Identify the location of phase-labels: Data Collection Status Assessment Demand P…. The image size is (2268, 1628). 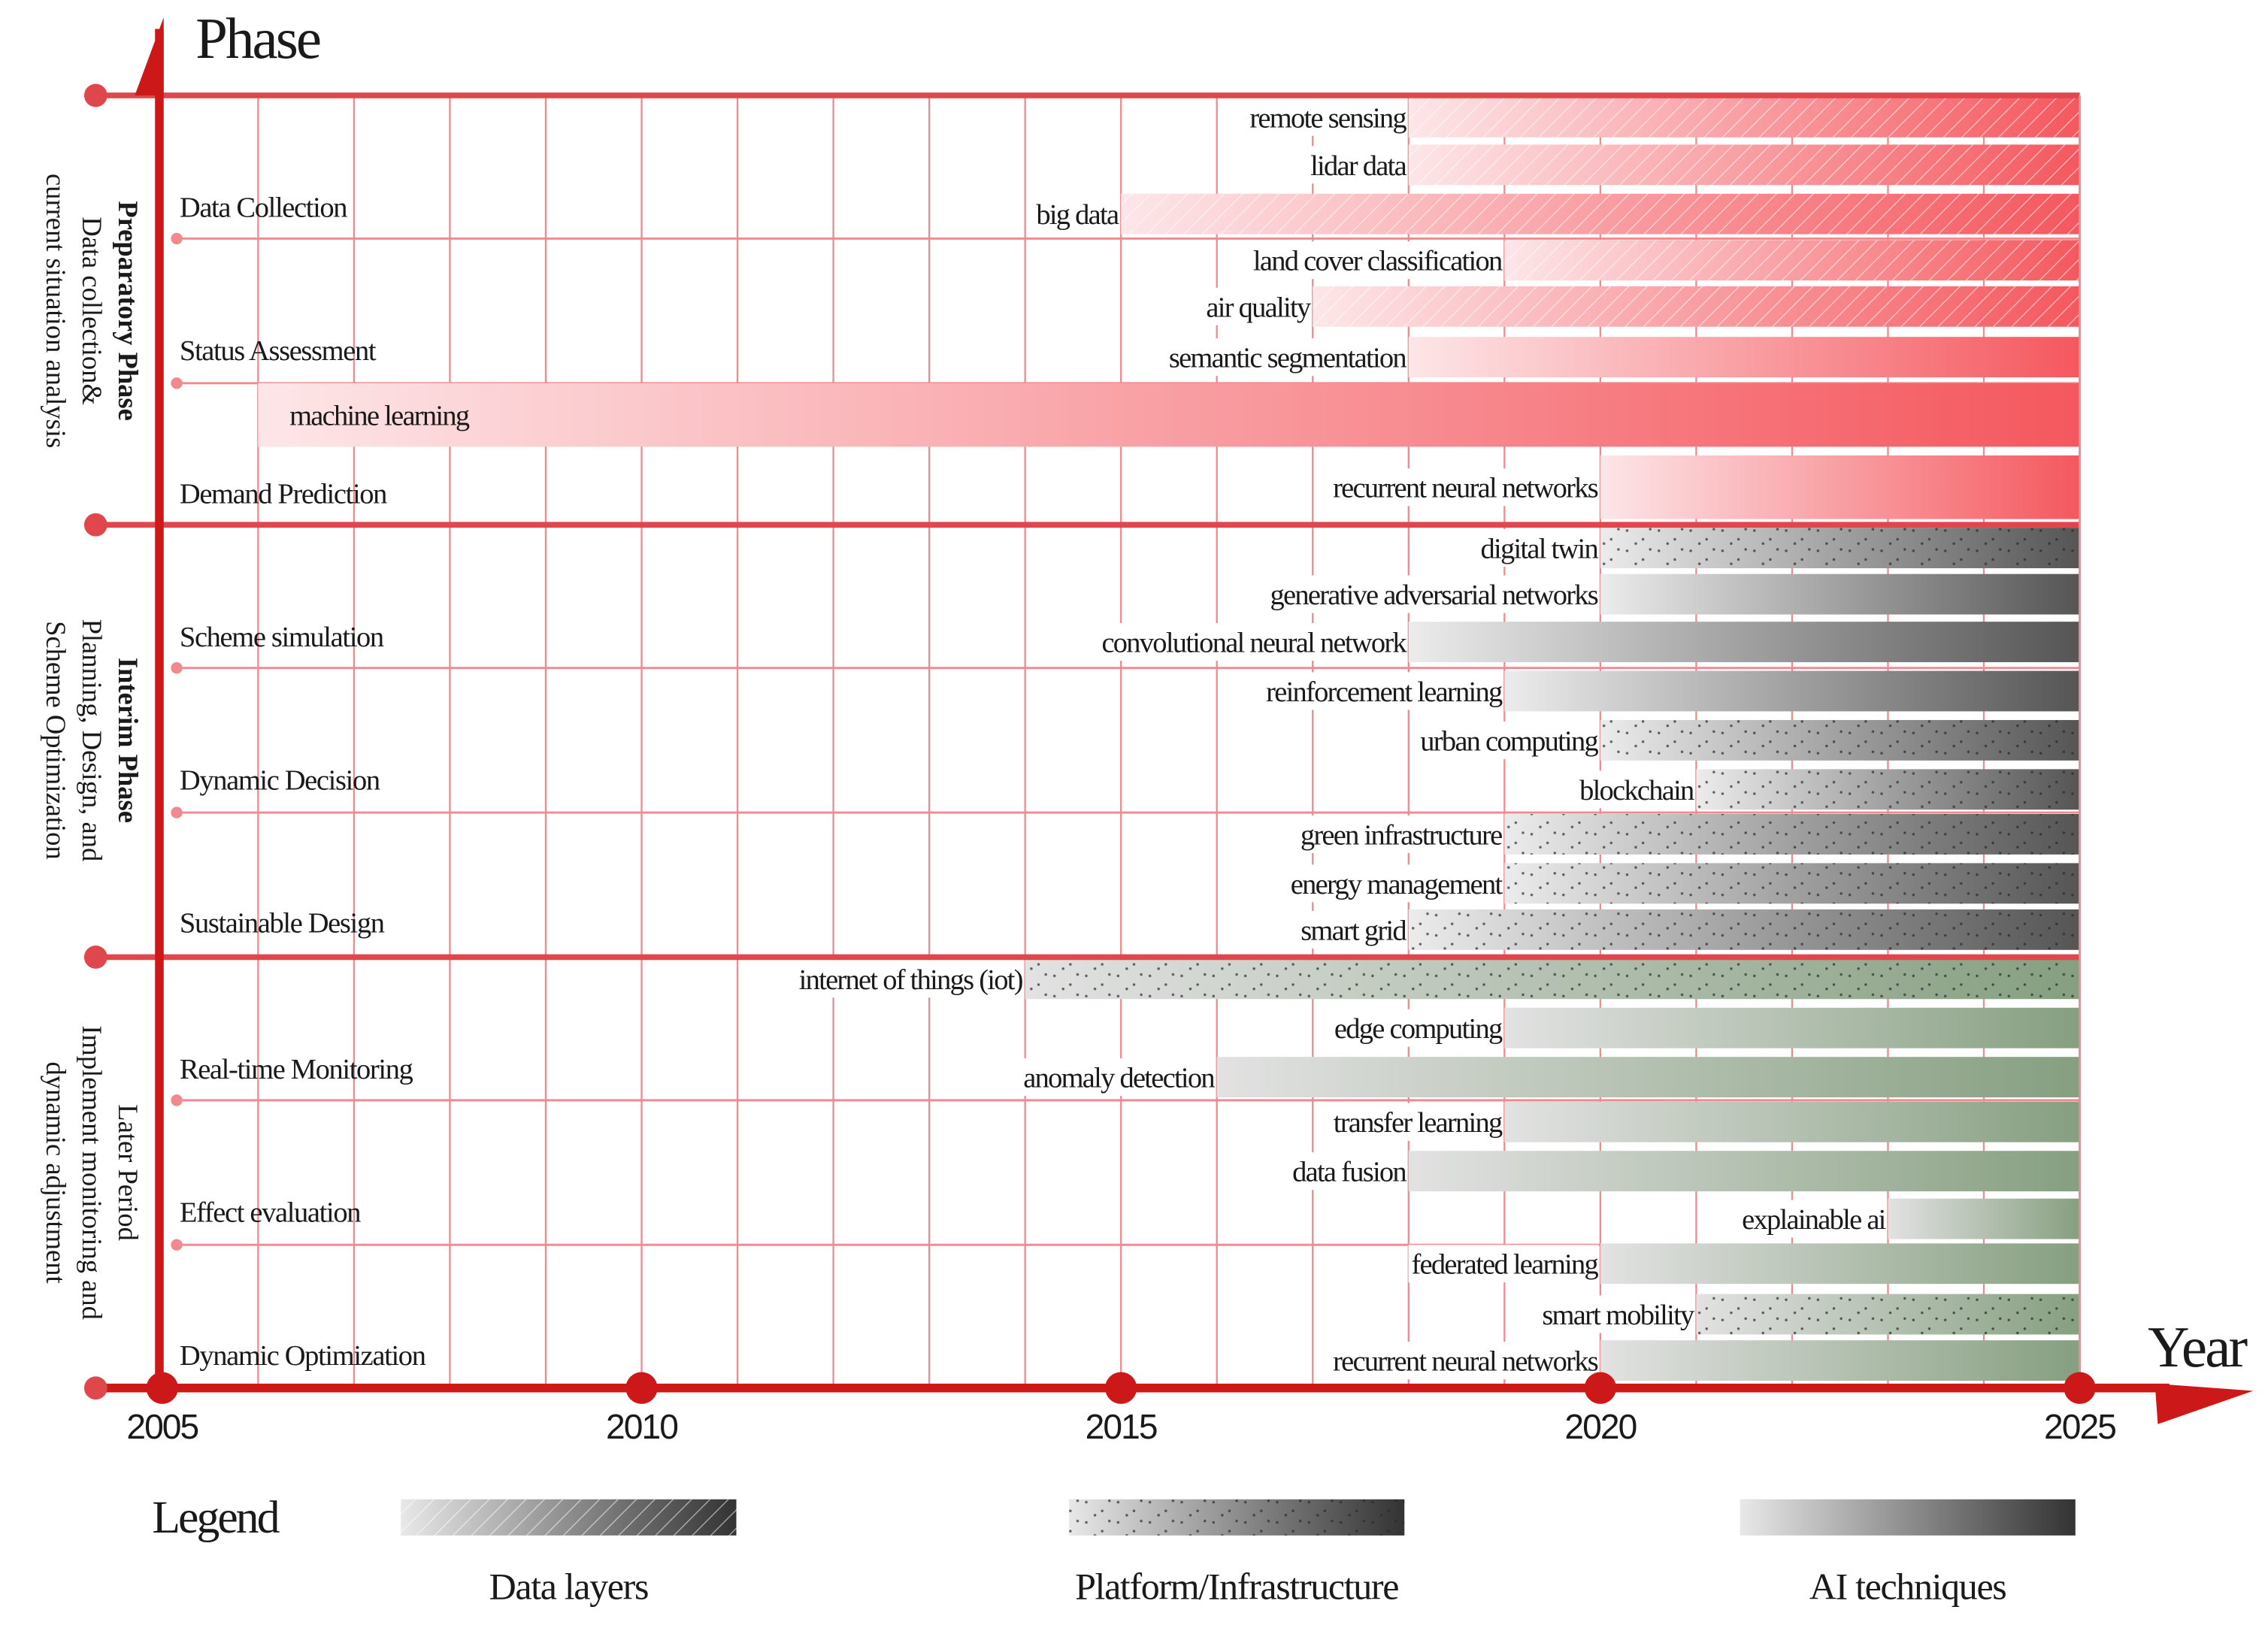
(234, 773).